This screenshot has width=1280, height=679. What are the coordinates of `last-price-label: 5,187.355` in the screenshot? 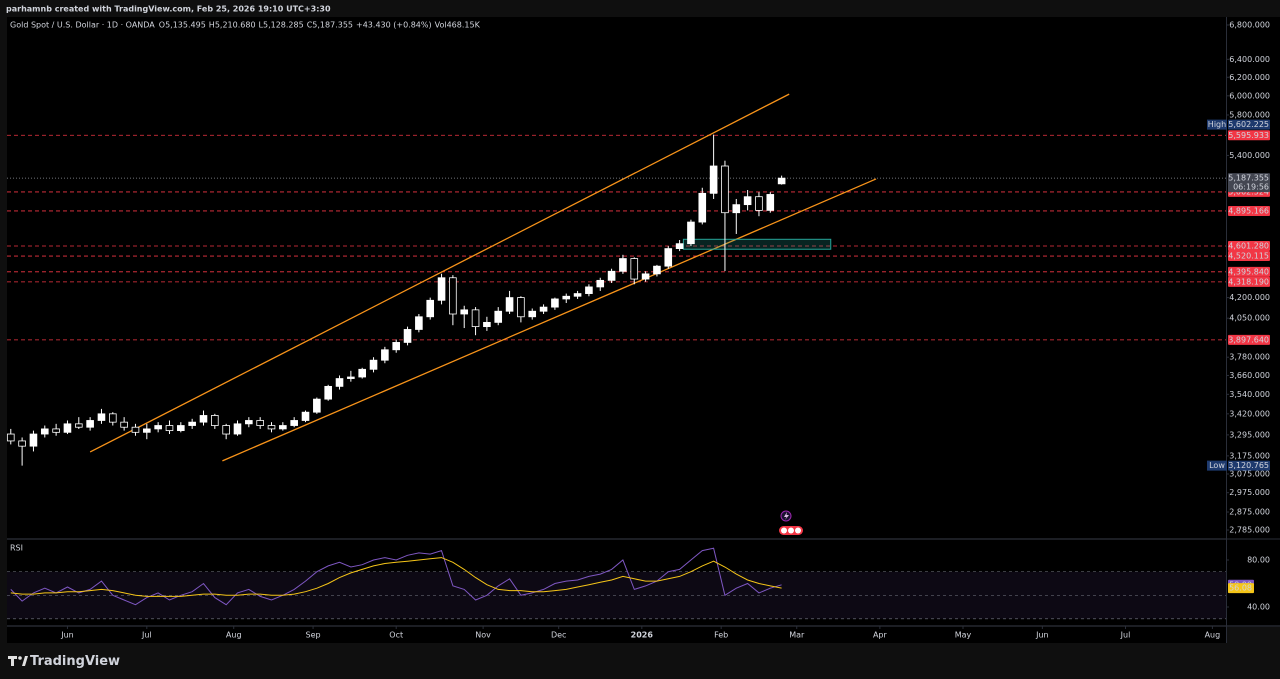 It's located at (1248, 178).